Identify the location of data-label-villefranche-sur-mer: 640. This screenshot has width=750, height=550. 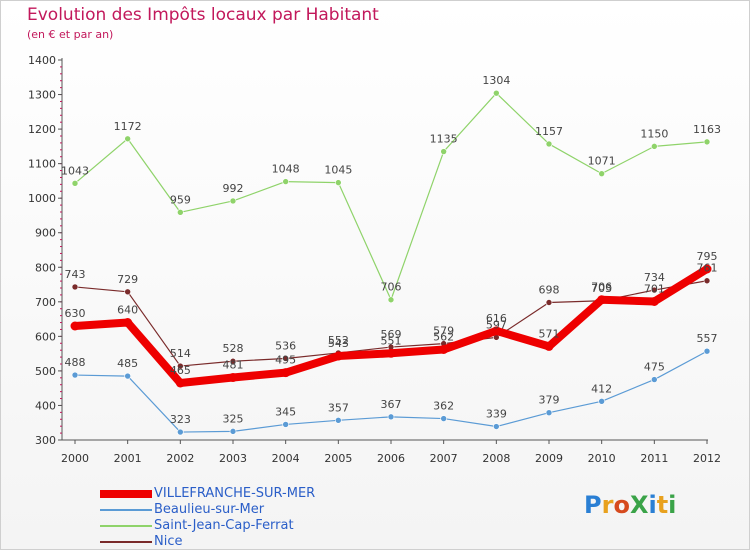
(127, 310).